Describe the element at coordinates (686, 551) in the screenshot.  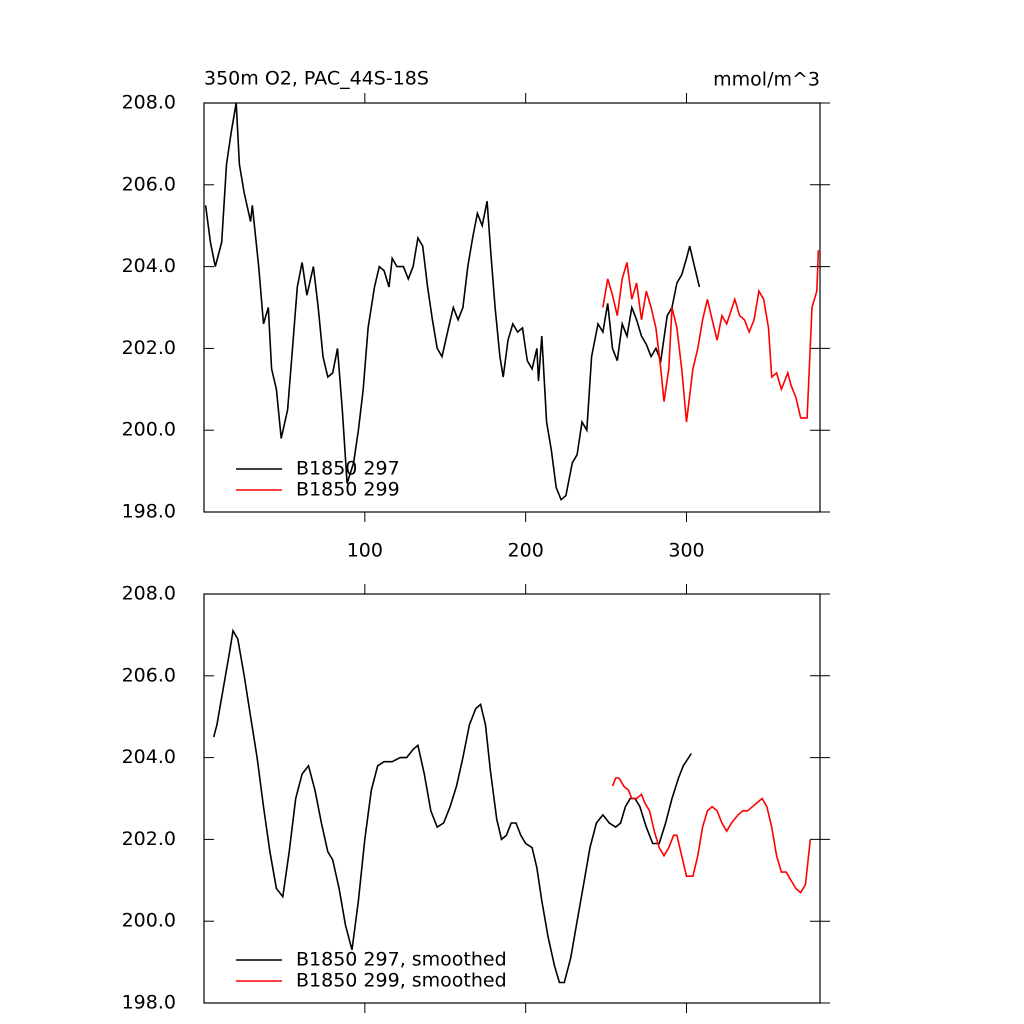
I see `x-tick-label: 300` at that location.